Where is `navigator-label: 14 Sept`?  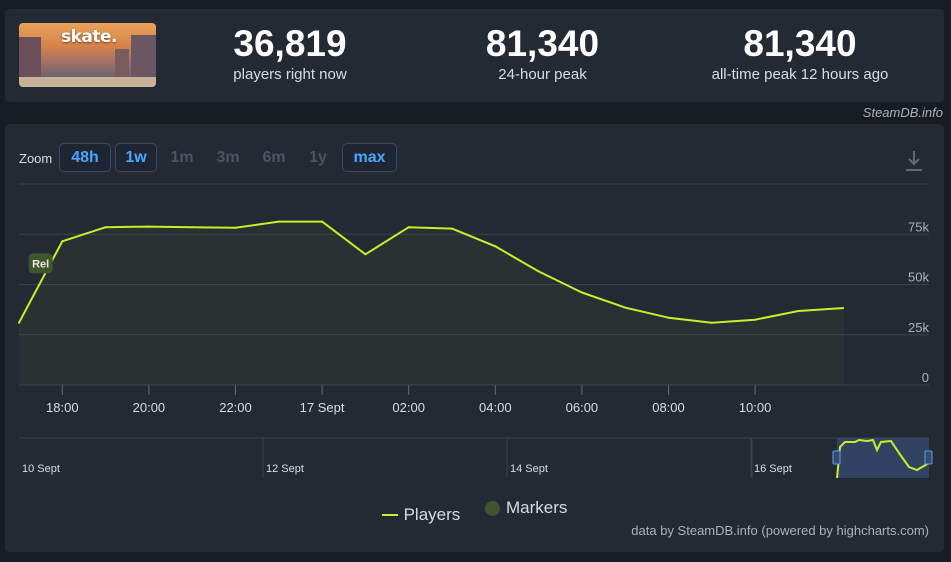
navigator-label: 14 Sept is located at coordinates (529, 469).